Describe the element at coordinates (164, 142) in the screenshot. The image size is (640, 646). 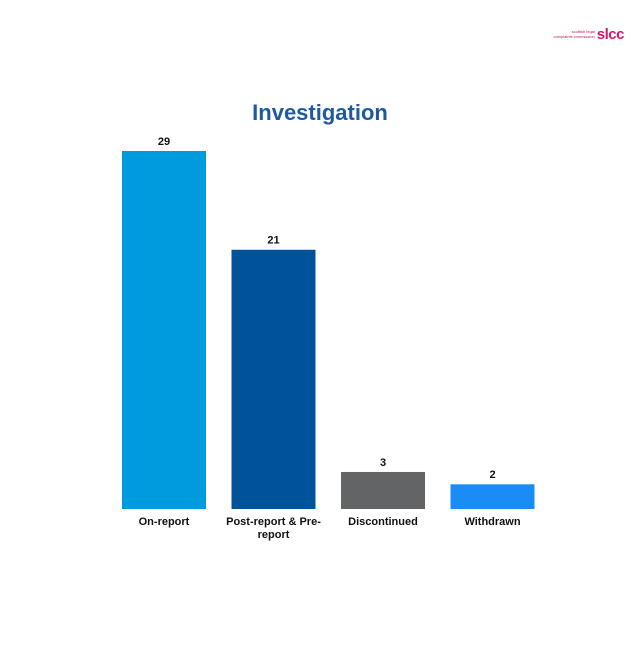
I see `value-label: 29` at that location.